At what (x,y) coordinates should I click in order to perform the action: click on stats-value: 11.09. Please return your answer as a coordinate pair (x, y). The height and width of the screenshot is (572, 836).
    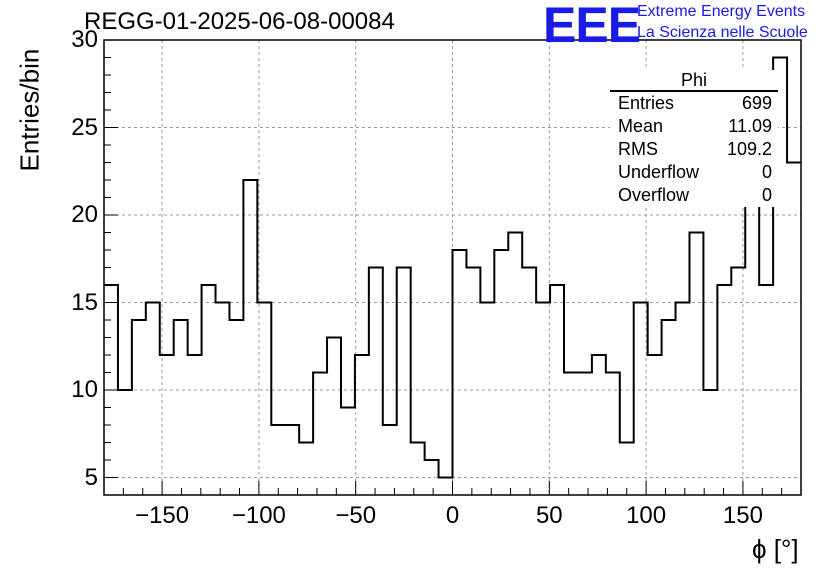
    Looking at the image, I should click on (750, 126).